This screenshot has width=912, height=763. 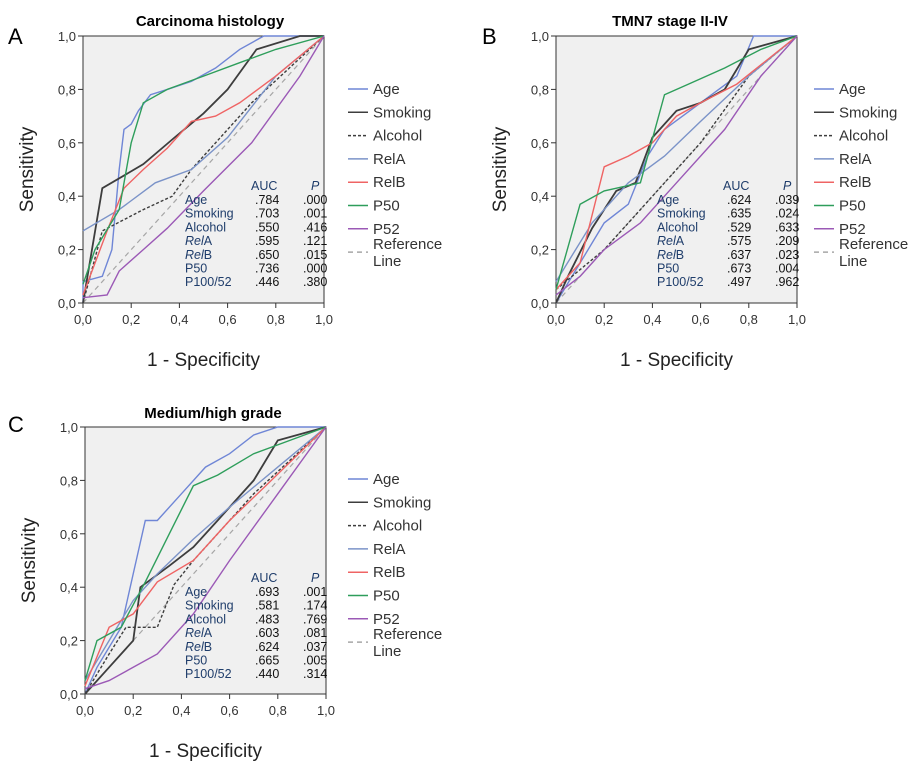 What do you see at coordinates (16, 424) in the screenshot?
I see `panel-label: C` at bounding box center [16, 424].